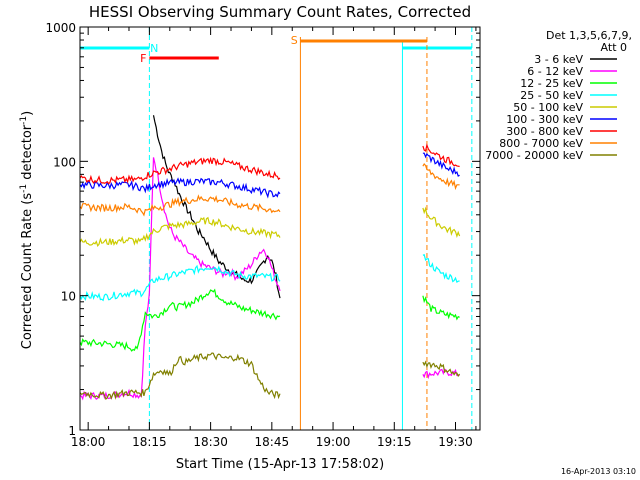 Image resolution: width=640 pixels, height=480 pixels. I want to click on x-tick-label: 19:30, so click(455, 442).